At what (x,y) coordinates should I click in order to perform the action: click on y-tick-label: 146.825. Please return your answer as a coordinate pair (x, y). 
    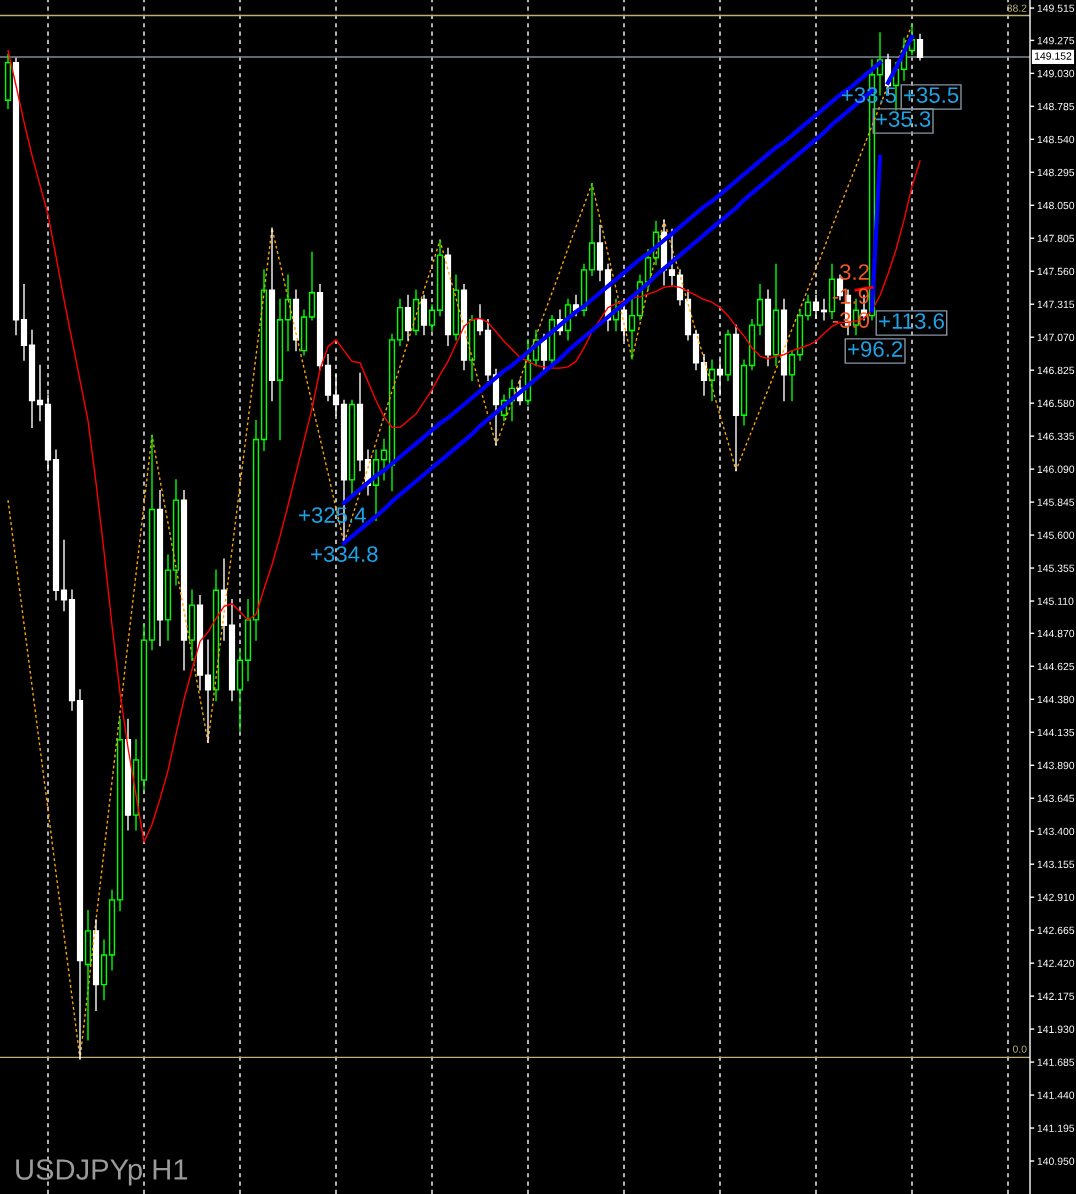
    Looking at the image, I should click on (1056, 370).